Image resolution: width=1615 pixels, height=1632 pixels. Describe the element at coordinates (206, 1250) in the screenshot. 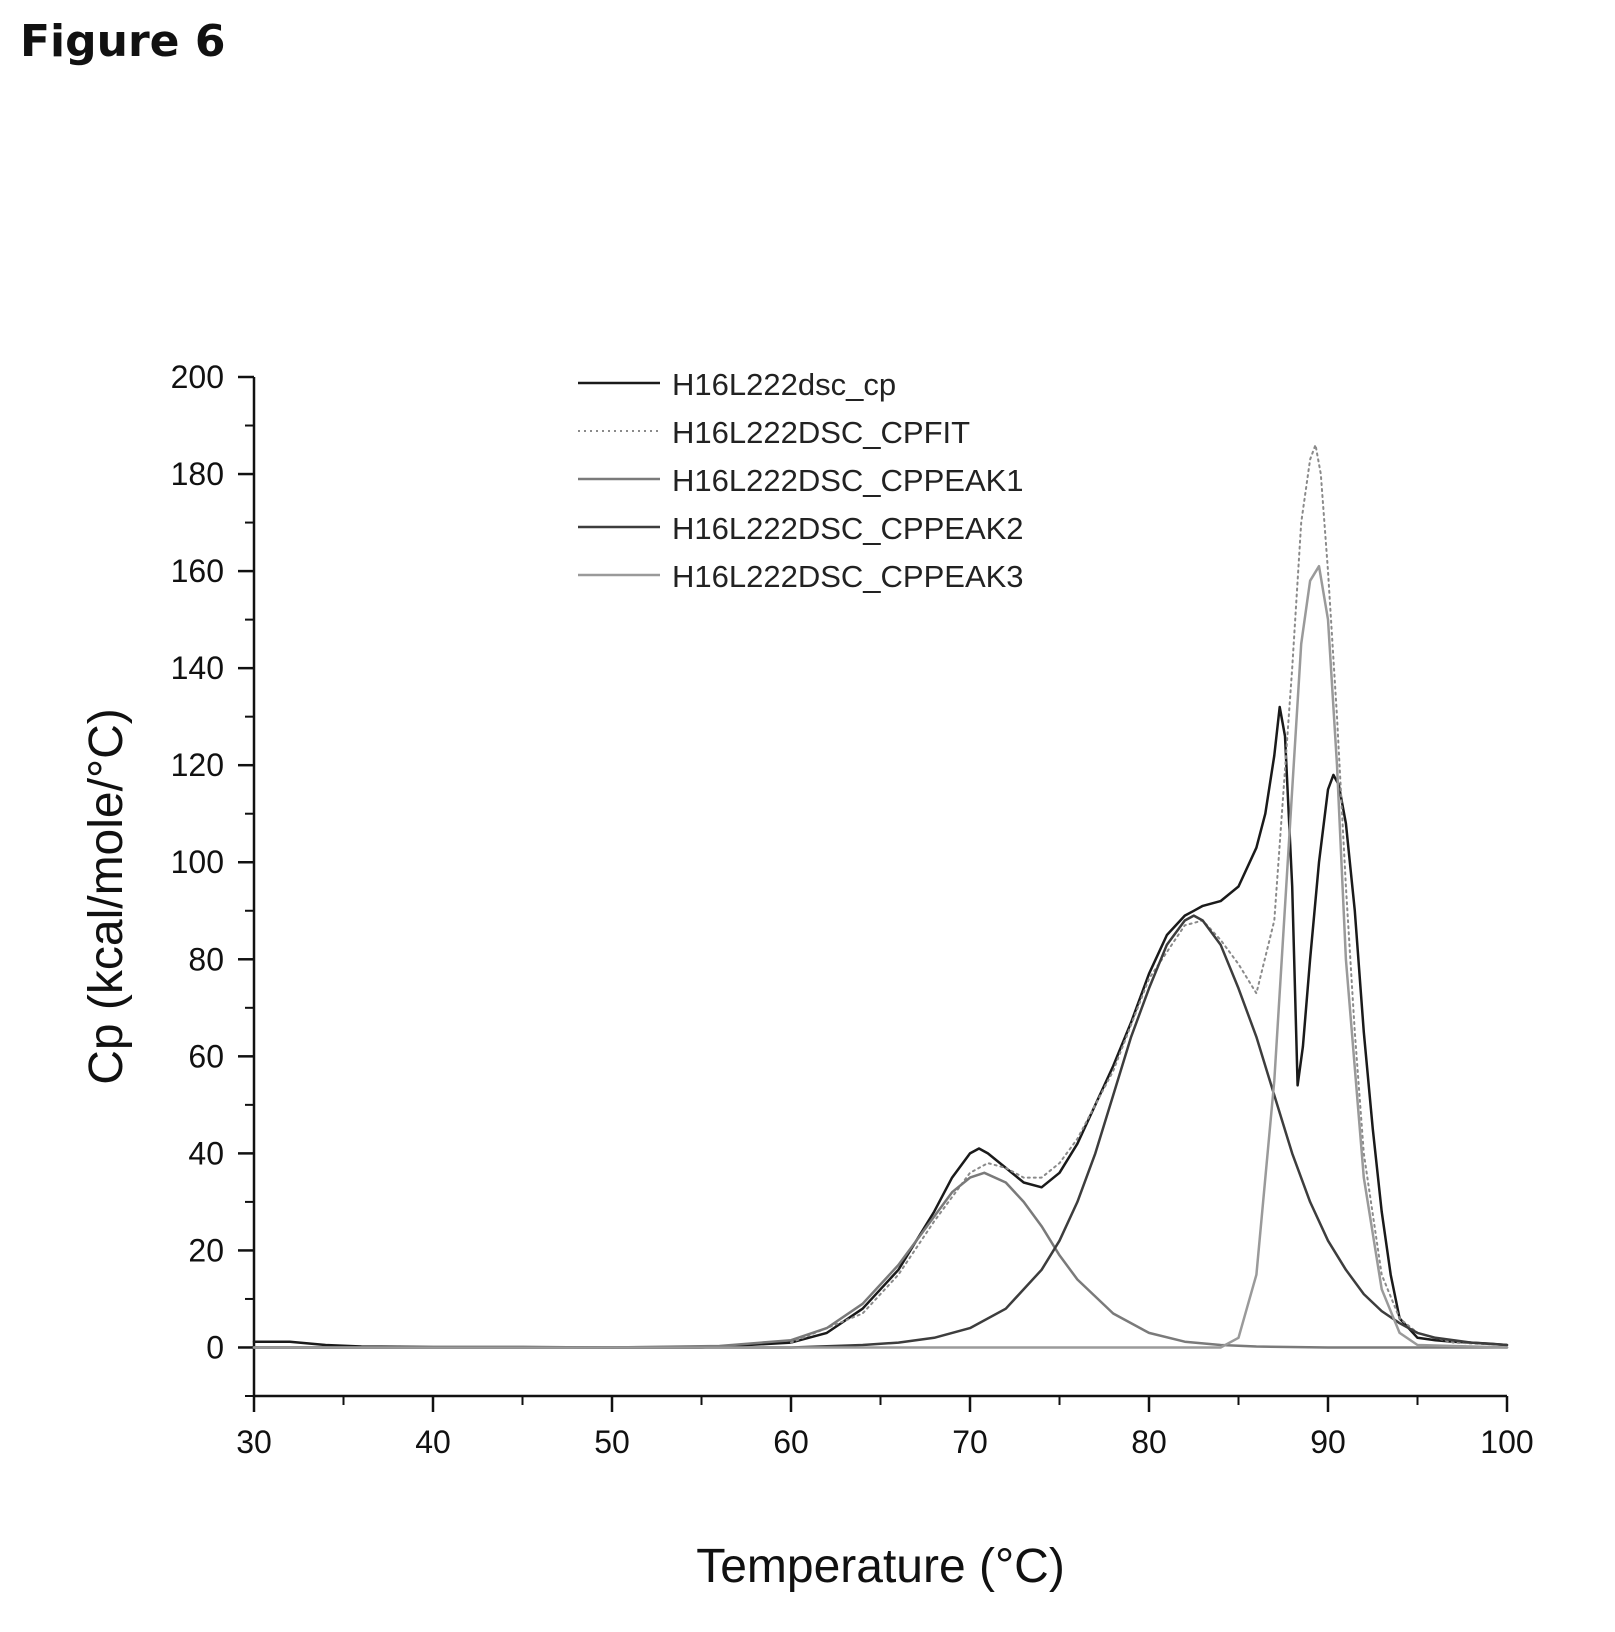

I see `y-tick-label: 20` at that location.